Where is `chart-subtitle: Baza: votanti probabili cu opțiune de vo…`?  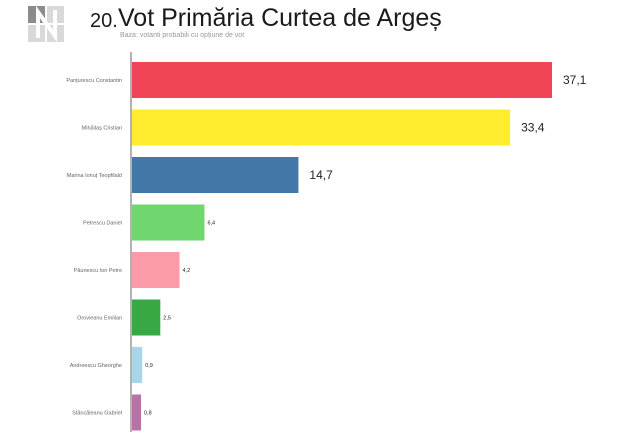
chart-subtitle: Baza: votanti probabili cu opțiune de vo… is located at coordinates (182, 35).